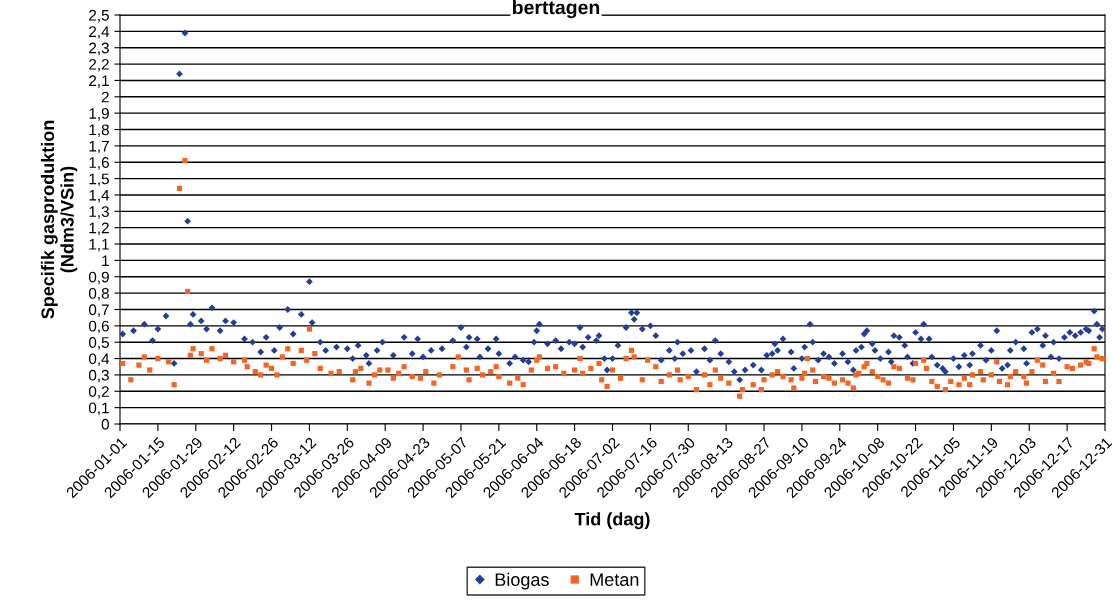 This screenshot has width=1112, height=604. I want to click on y-tick-label: 1,5, so click(99, 180).